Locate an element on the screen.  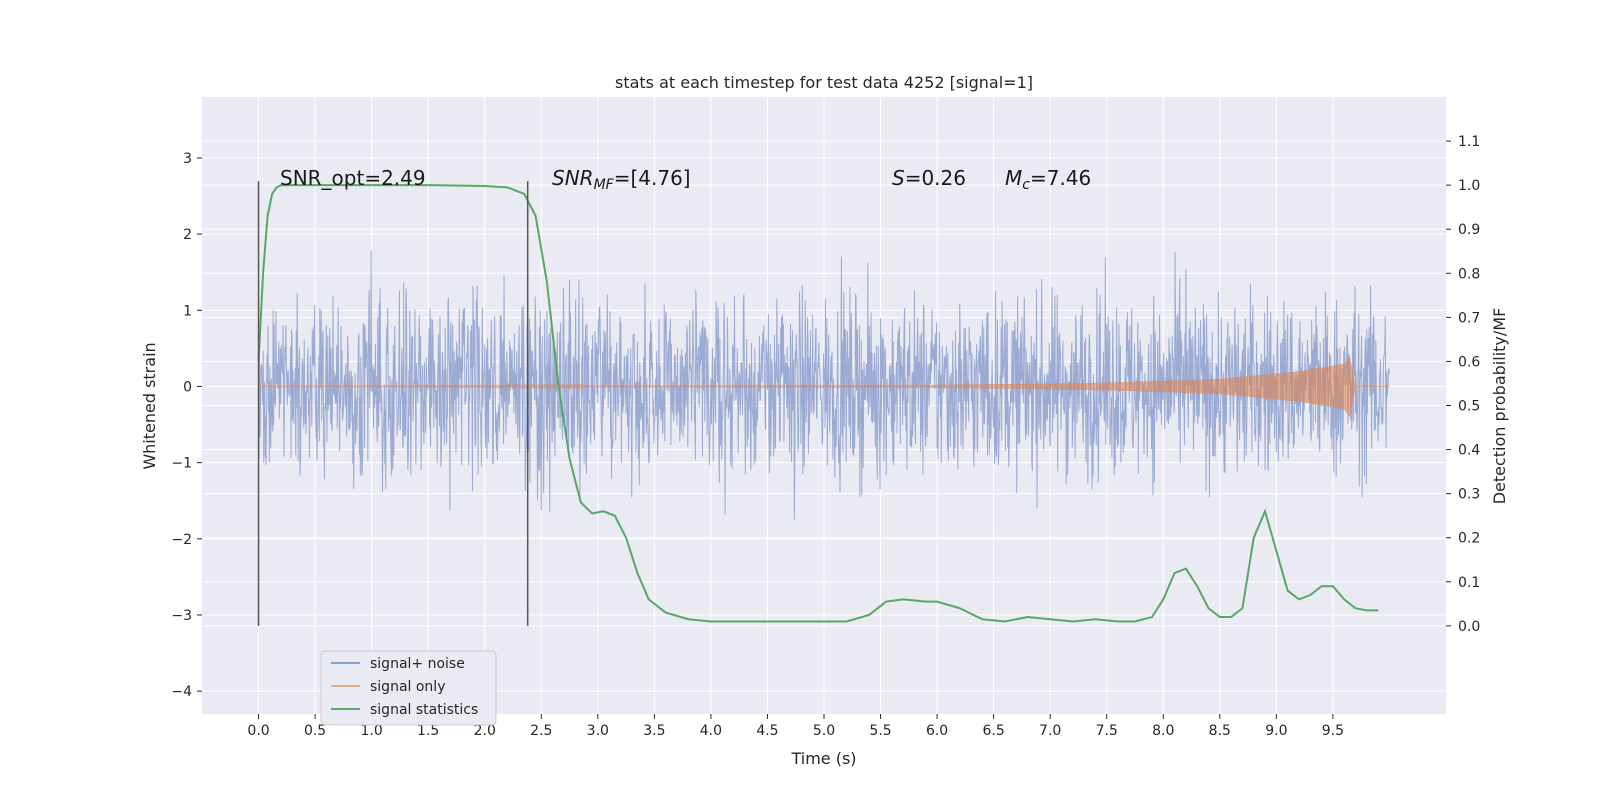
annotation-mc-symbol: M is located at coordinates (1013, 178).